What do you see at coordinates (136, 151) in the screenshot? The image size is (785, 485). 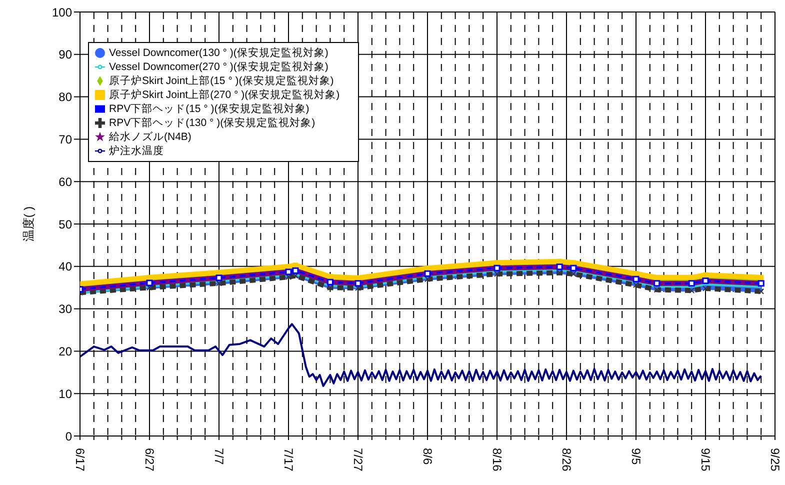 I see `legend-label: 炉注水温度` at bounding box center [136, 151].